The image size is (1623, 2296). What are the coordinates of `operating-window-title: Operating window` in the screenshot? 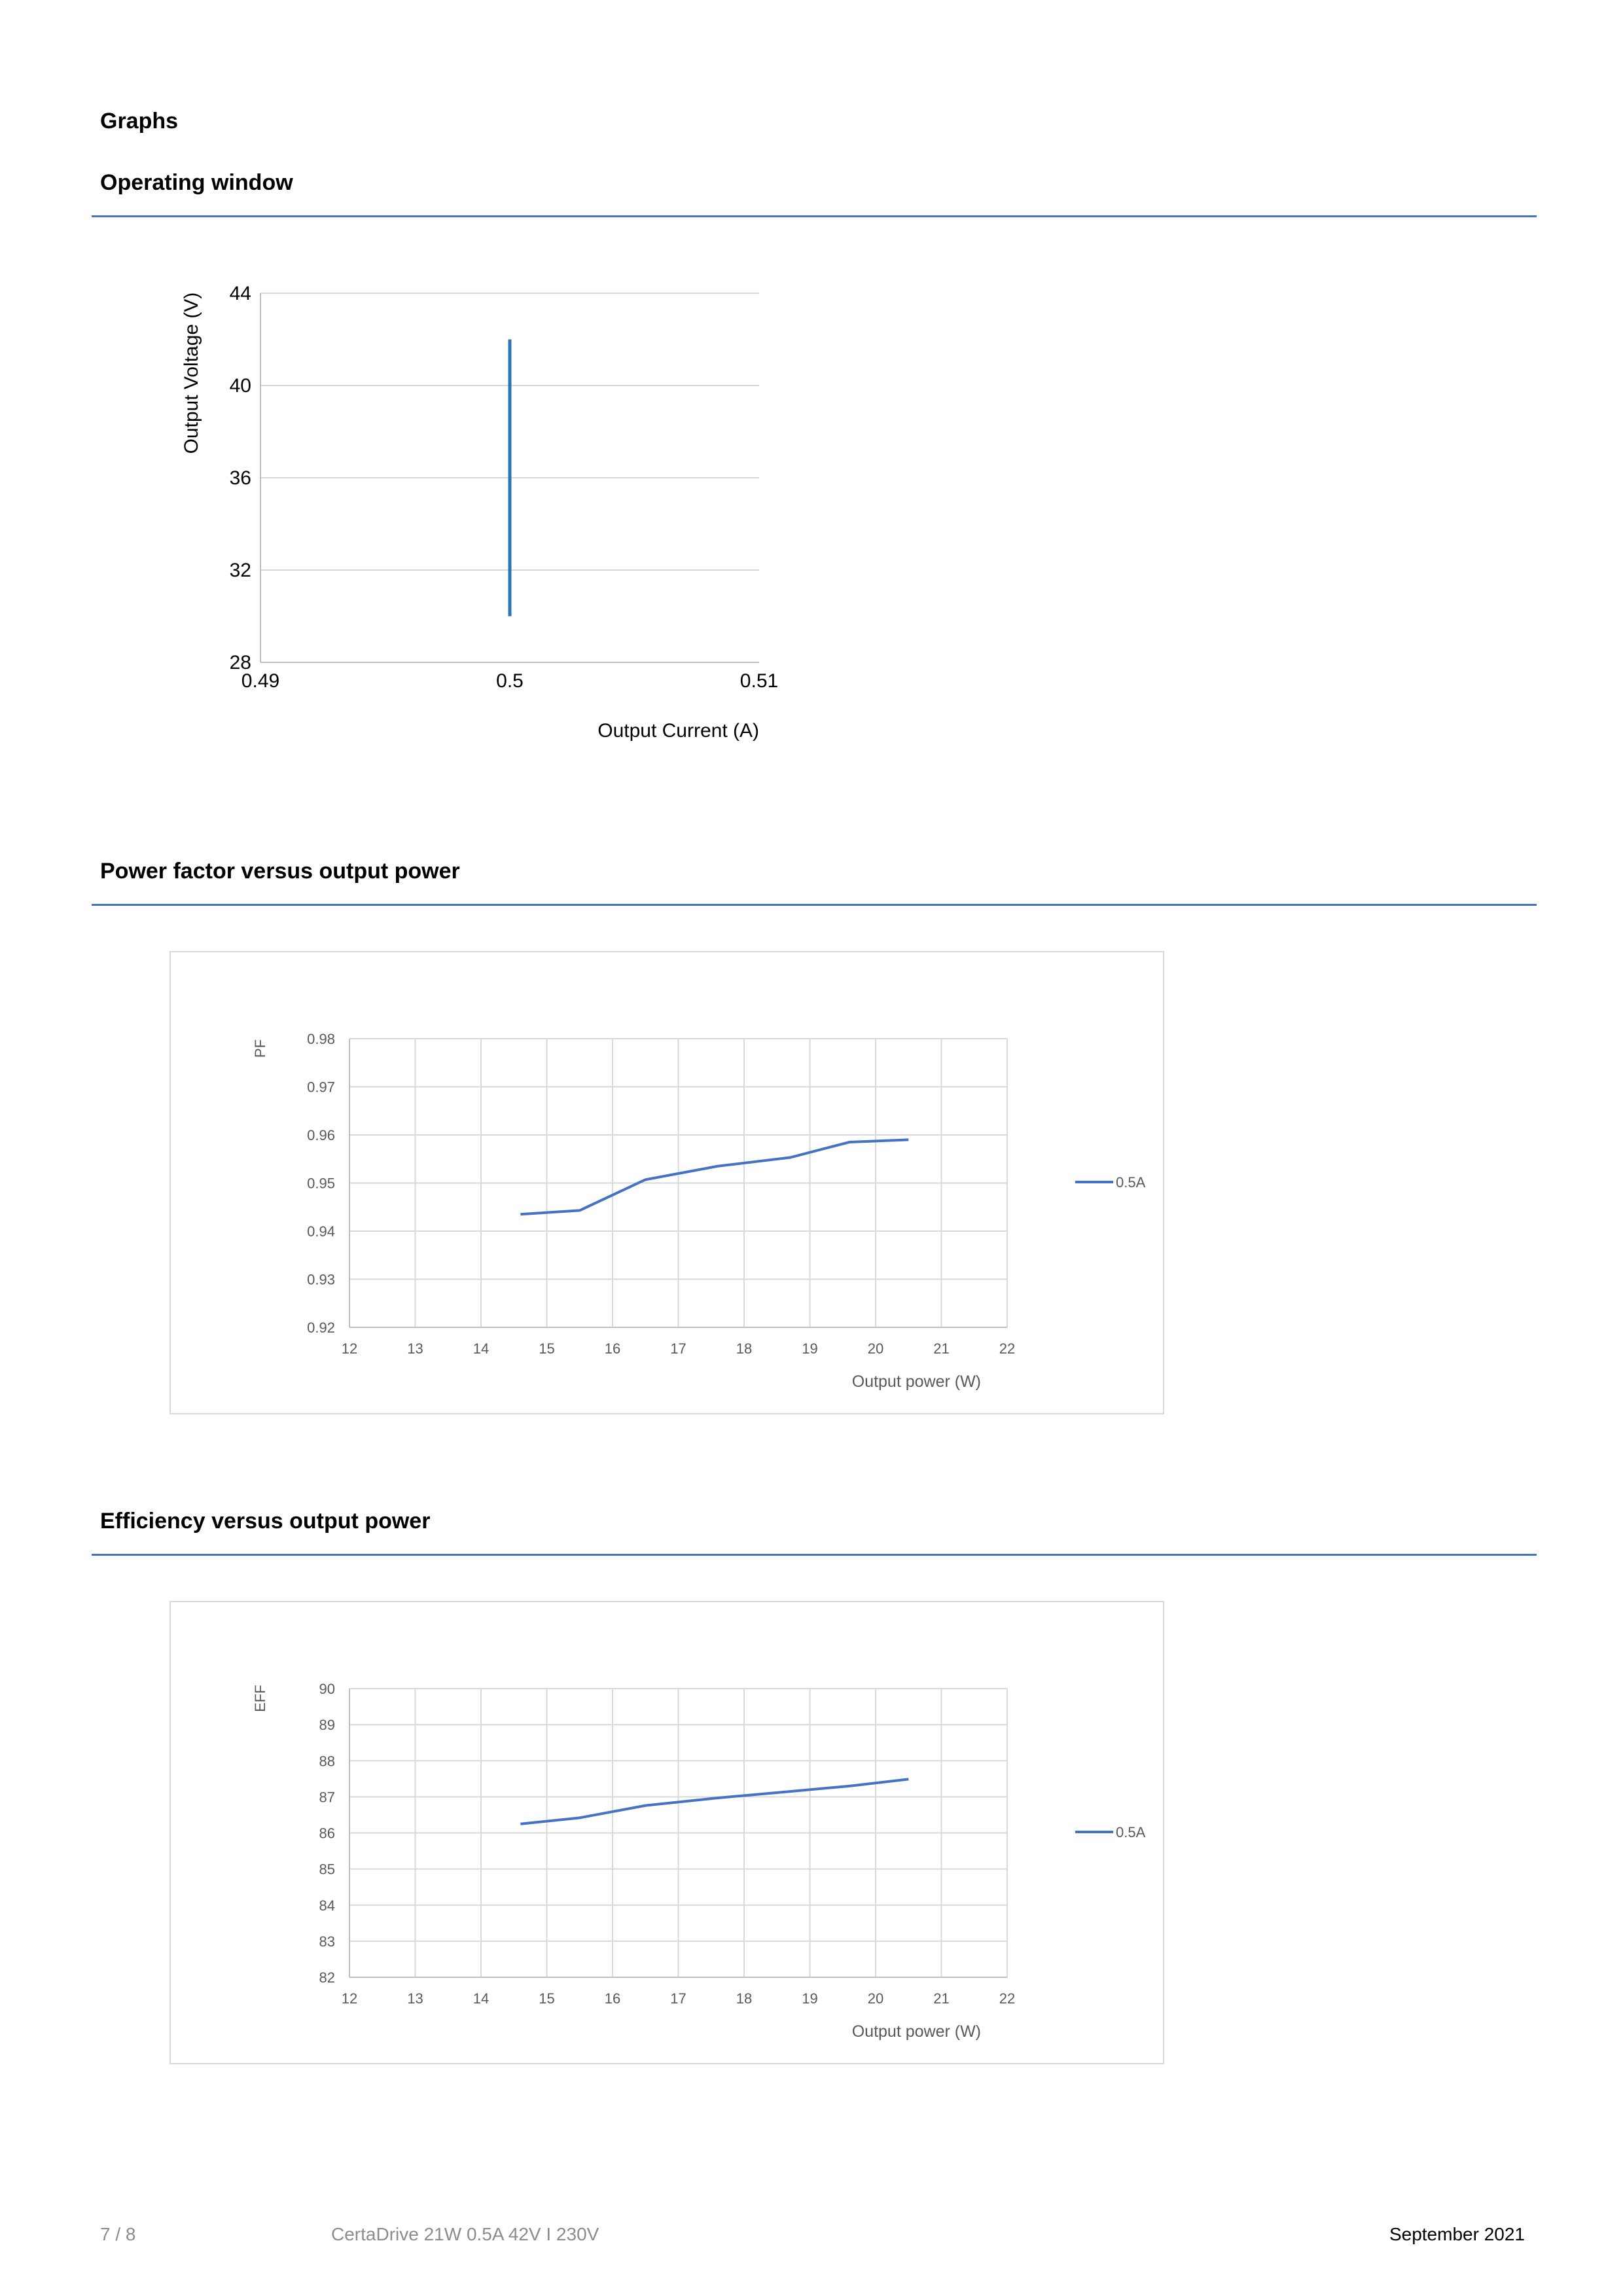 It's located at (196, 182).